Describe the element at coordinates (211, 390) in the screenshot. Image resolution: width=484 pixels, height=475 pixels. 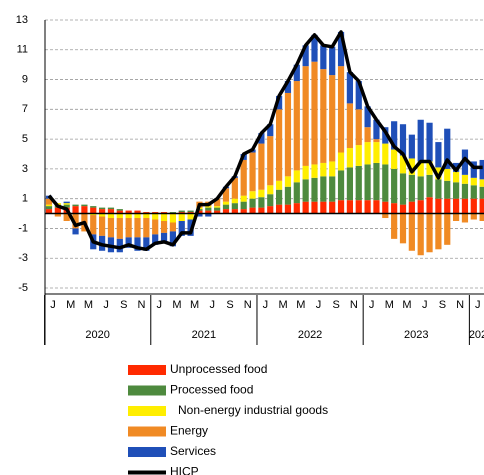
I see `legend-label: Processed food` at that location.